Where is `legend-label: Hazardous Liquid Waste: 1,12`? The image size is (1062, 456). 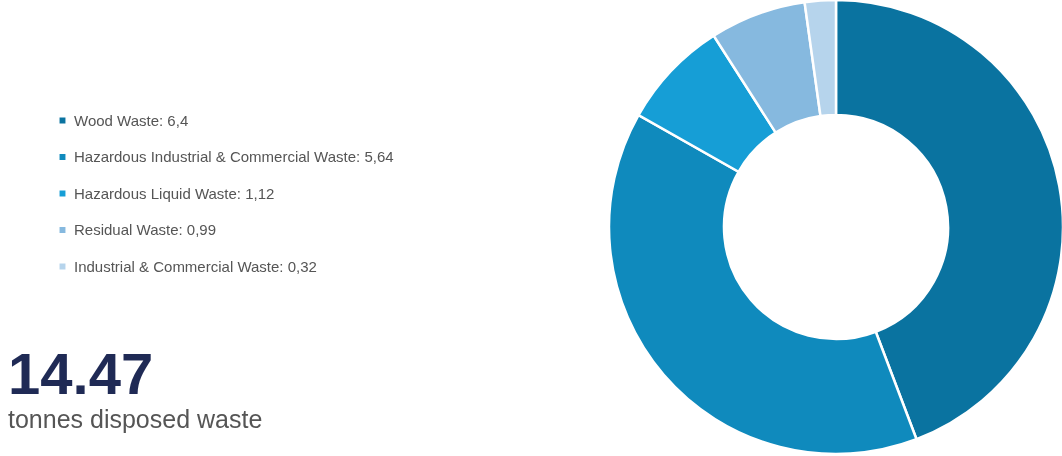 legend-label: Hazardous Liquid Waste: 1,12 is located at coordinates (174, 193).